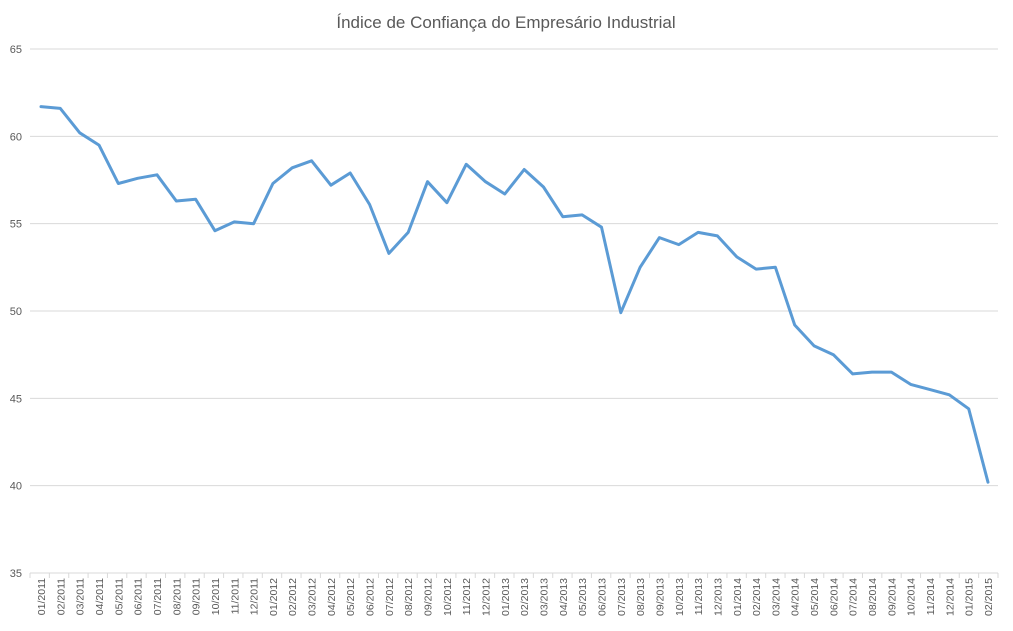 This screenshot has width=1013, height=631. What do you see at coordinates (390, 597) in the screenshot?
I see `x-tick-label: 07/2012` at bounding box center [390, 597].